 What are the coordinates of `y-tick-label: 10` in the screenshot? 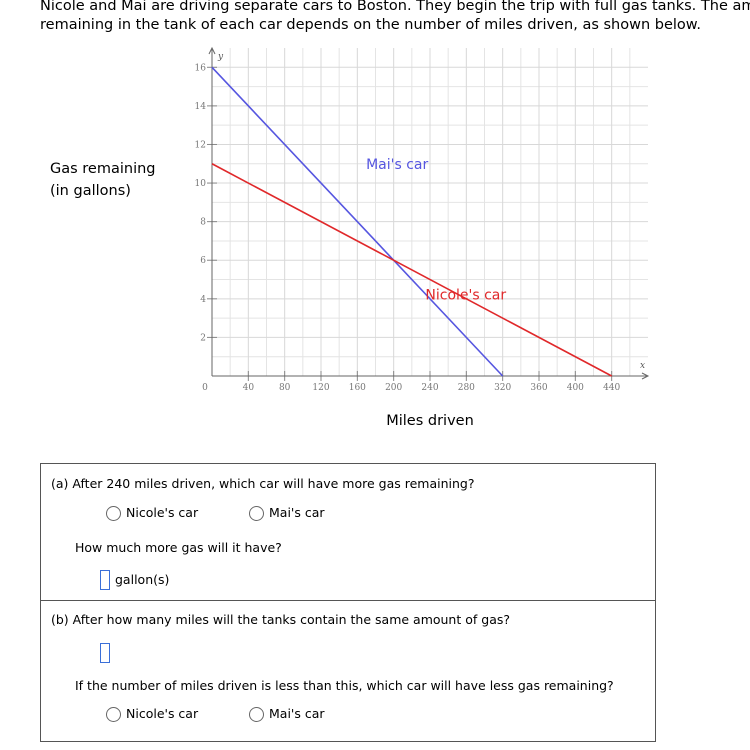 It's located at (201, 184).